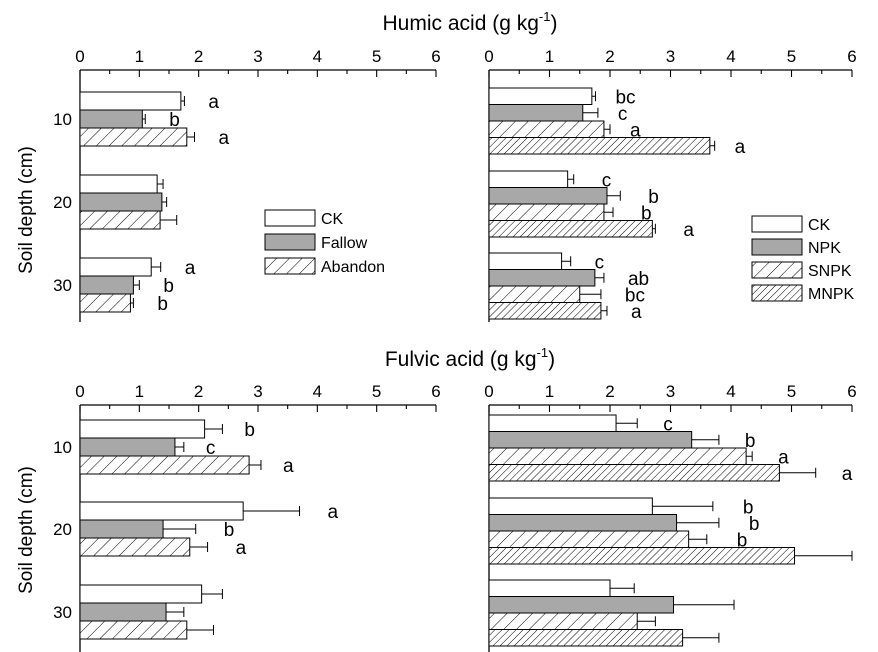 This screenshot has height=652, width=878. What do you see at coordinates (830, 271) in the screenshot?
I see `legend-label-snpk: SNPK` at bounding box center [830, 271].